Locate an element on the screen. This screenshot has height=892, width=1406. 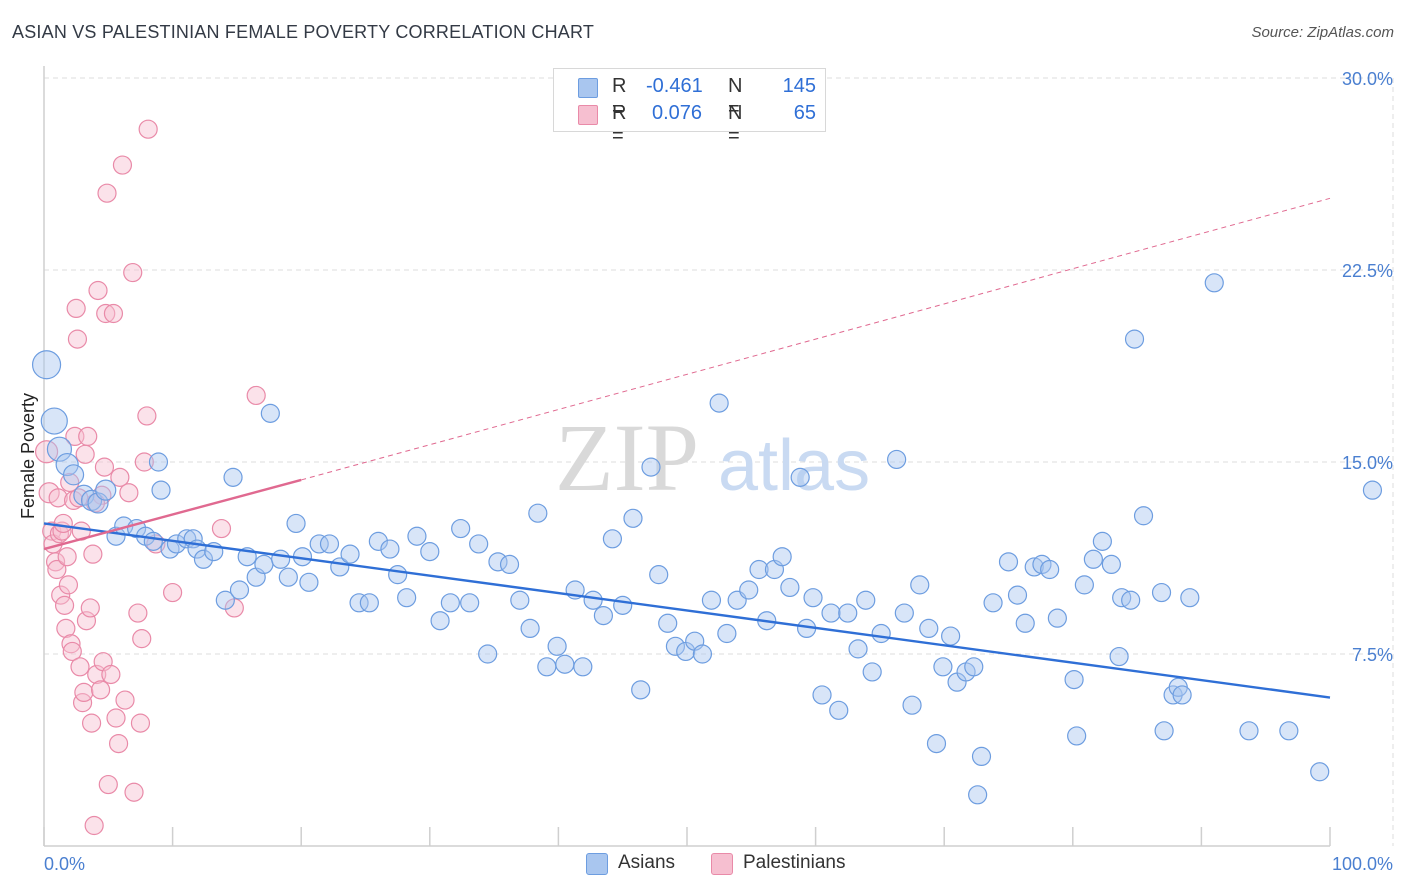
n-value: 65 is located at coordinates (804, 113).